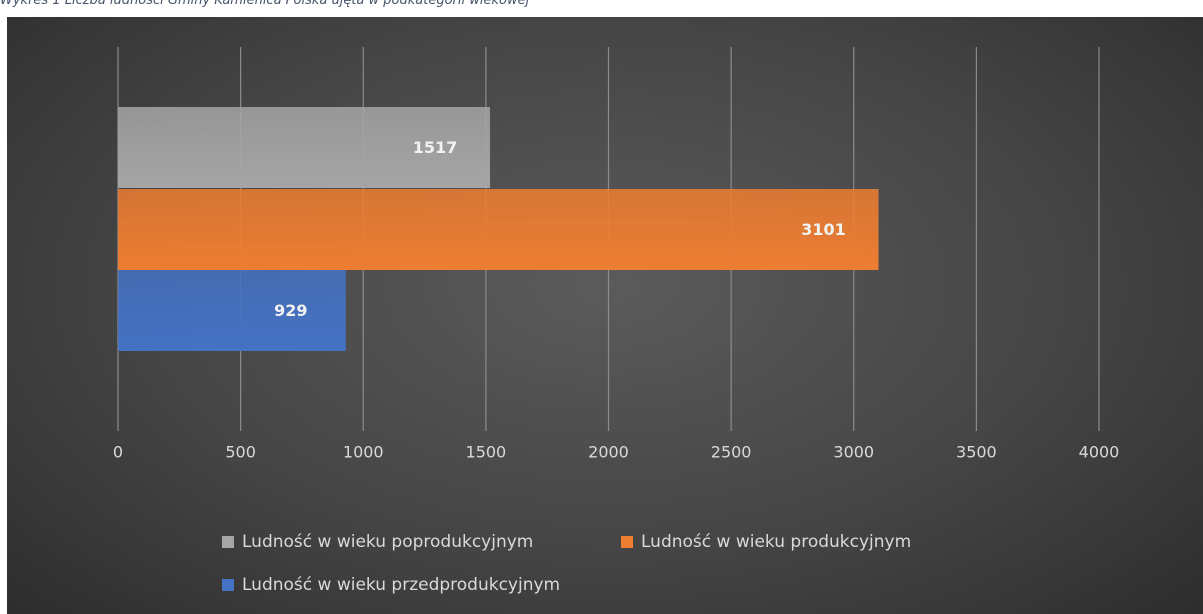 The height and width of the screenshot is (614, 1203). What do you see at coordinates (608, 452) in the screenshot?
I see `x-tick-label: 2000` at bounding box center [608, 452].